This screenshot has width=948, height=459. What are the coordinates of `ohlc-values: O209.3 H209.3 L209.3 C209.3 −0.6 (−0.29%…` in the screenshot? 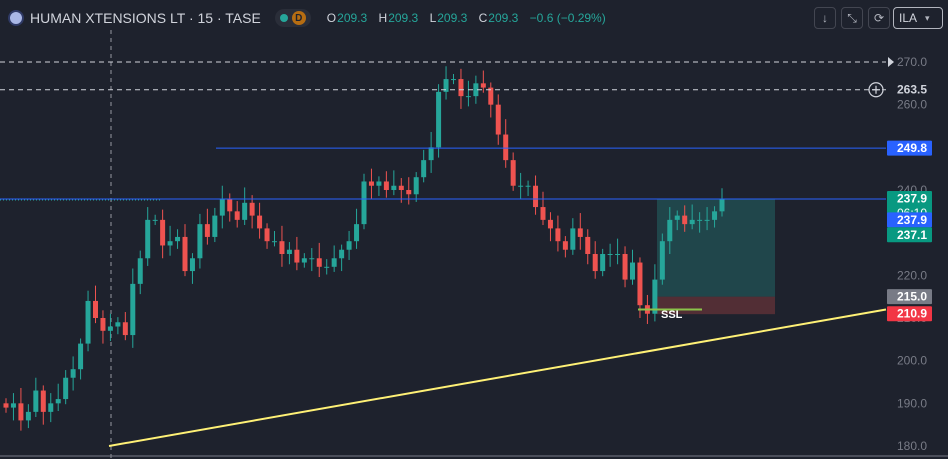 It's located at (470, 18).